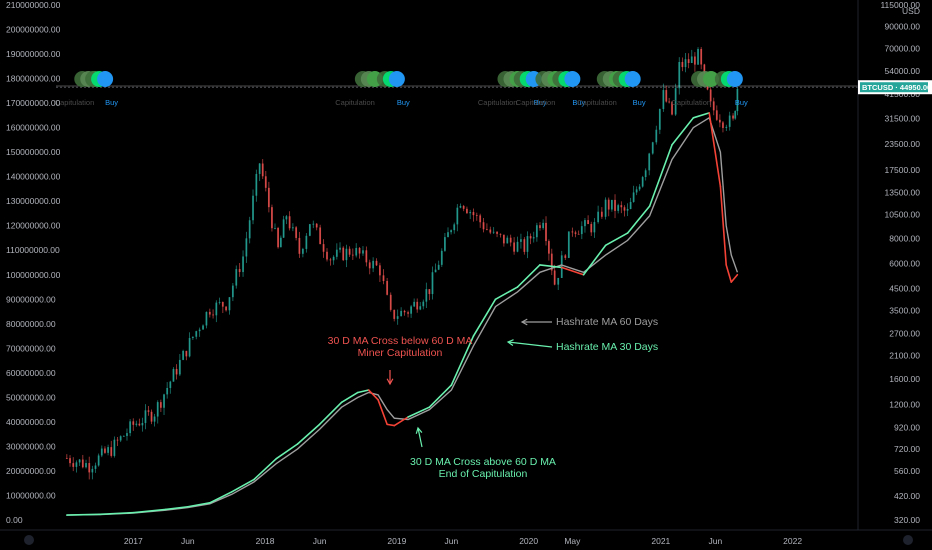  I want to click on left-axis-tick-label: 130000000.00, so click(33, 201).